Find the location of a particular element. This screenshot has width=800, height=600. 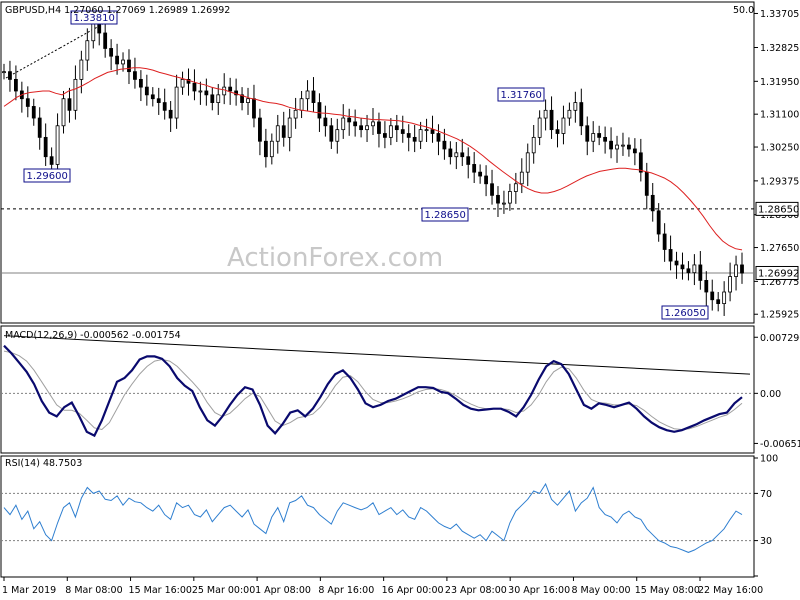

time-tick-label: 1 Mar 2019 is located at coordinates (29, 590).